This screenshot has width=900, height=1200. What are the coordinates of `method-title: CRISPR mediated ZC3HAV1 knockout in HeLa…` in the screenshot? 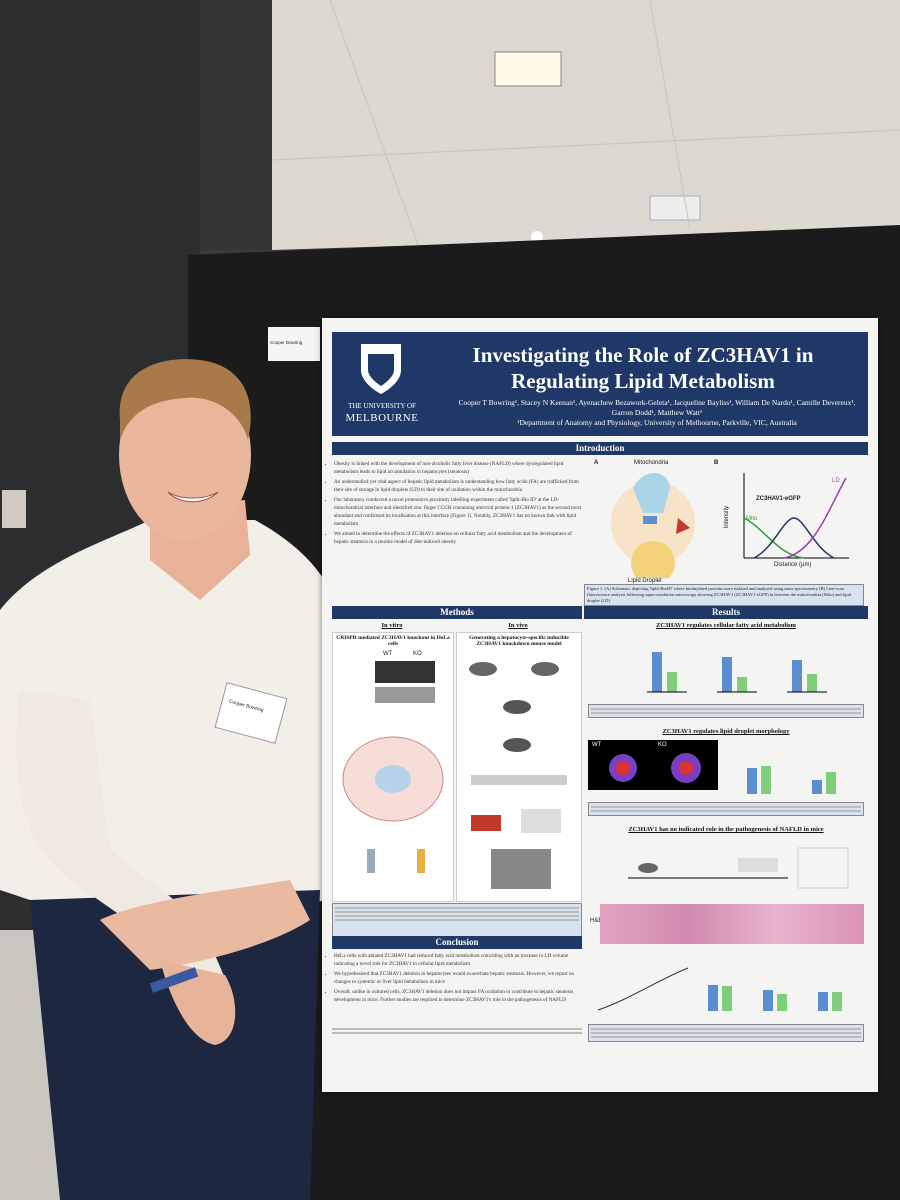 It's located at (393, 641).